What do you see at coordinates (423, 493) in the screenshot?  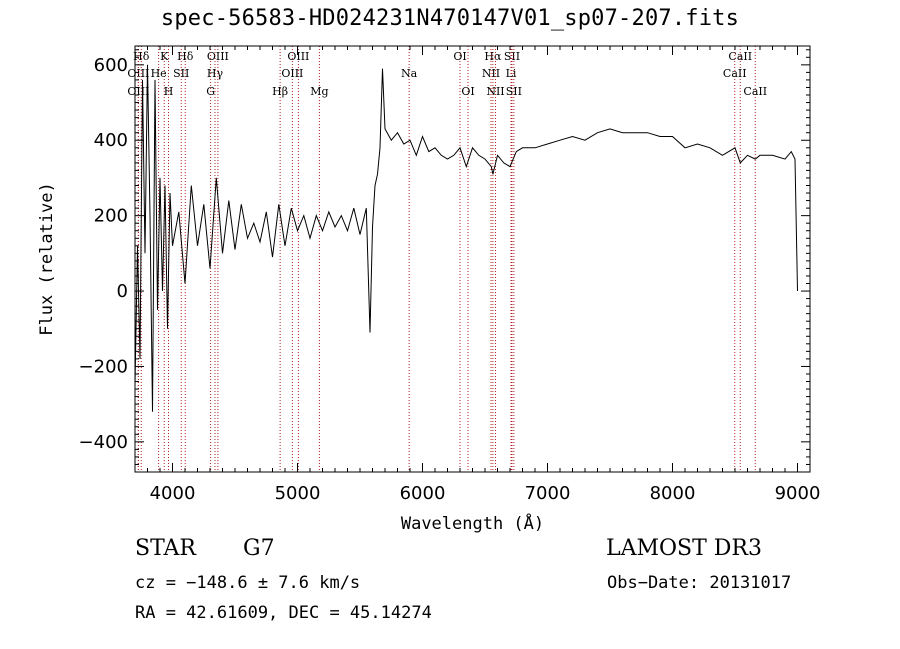 I see `x-tick-label: 6000` at bounding box center [423, 493].